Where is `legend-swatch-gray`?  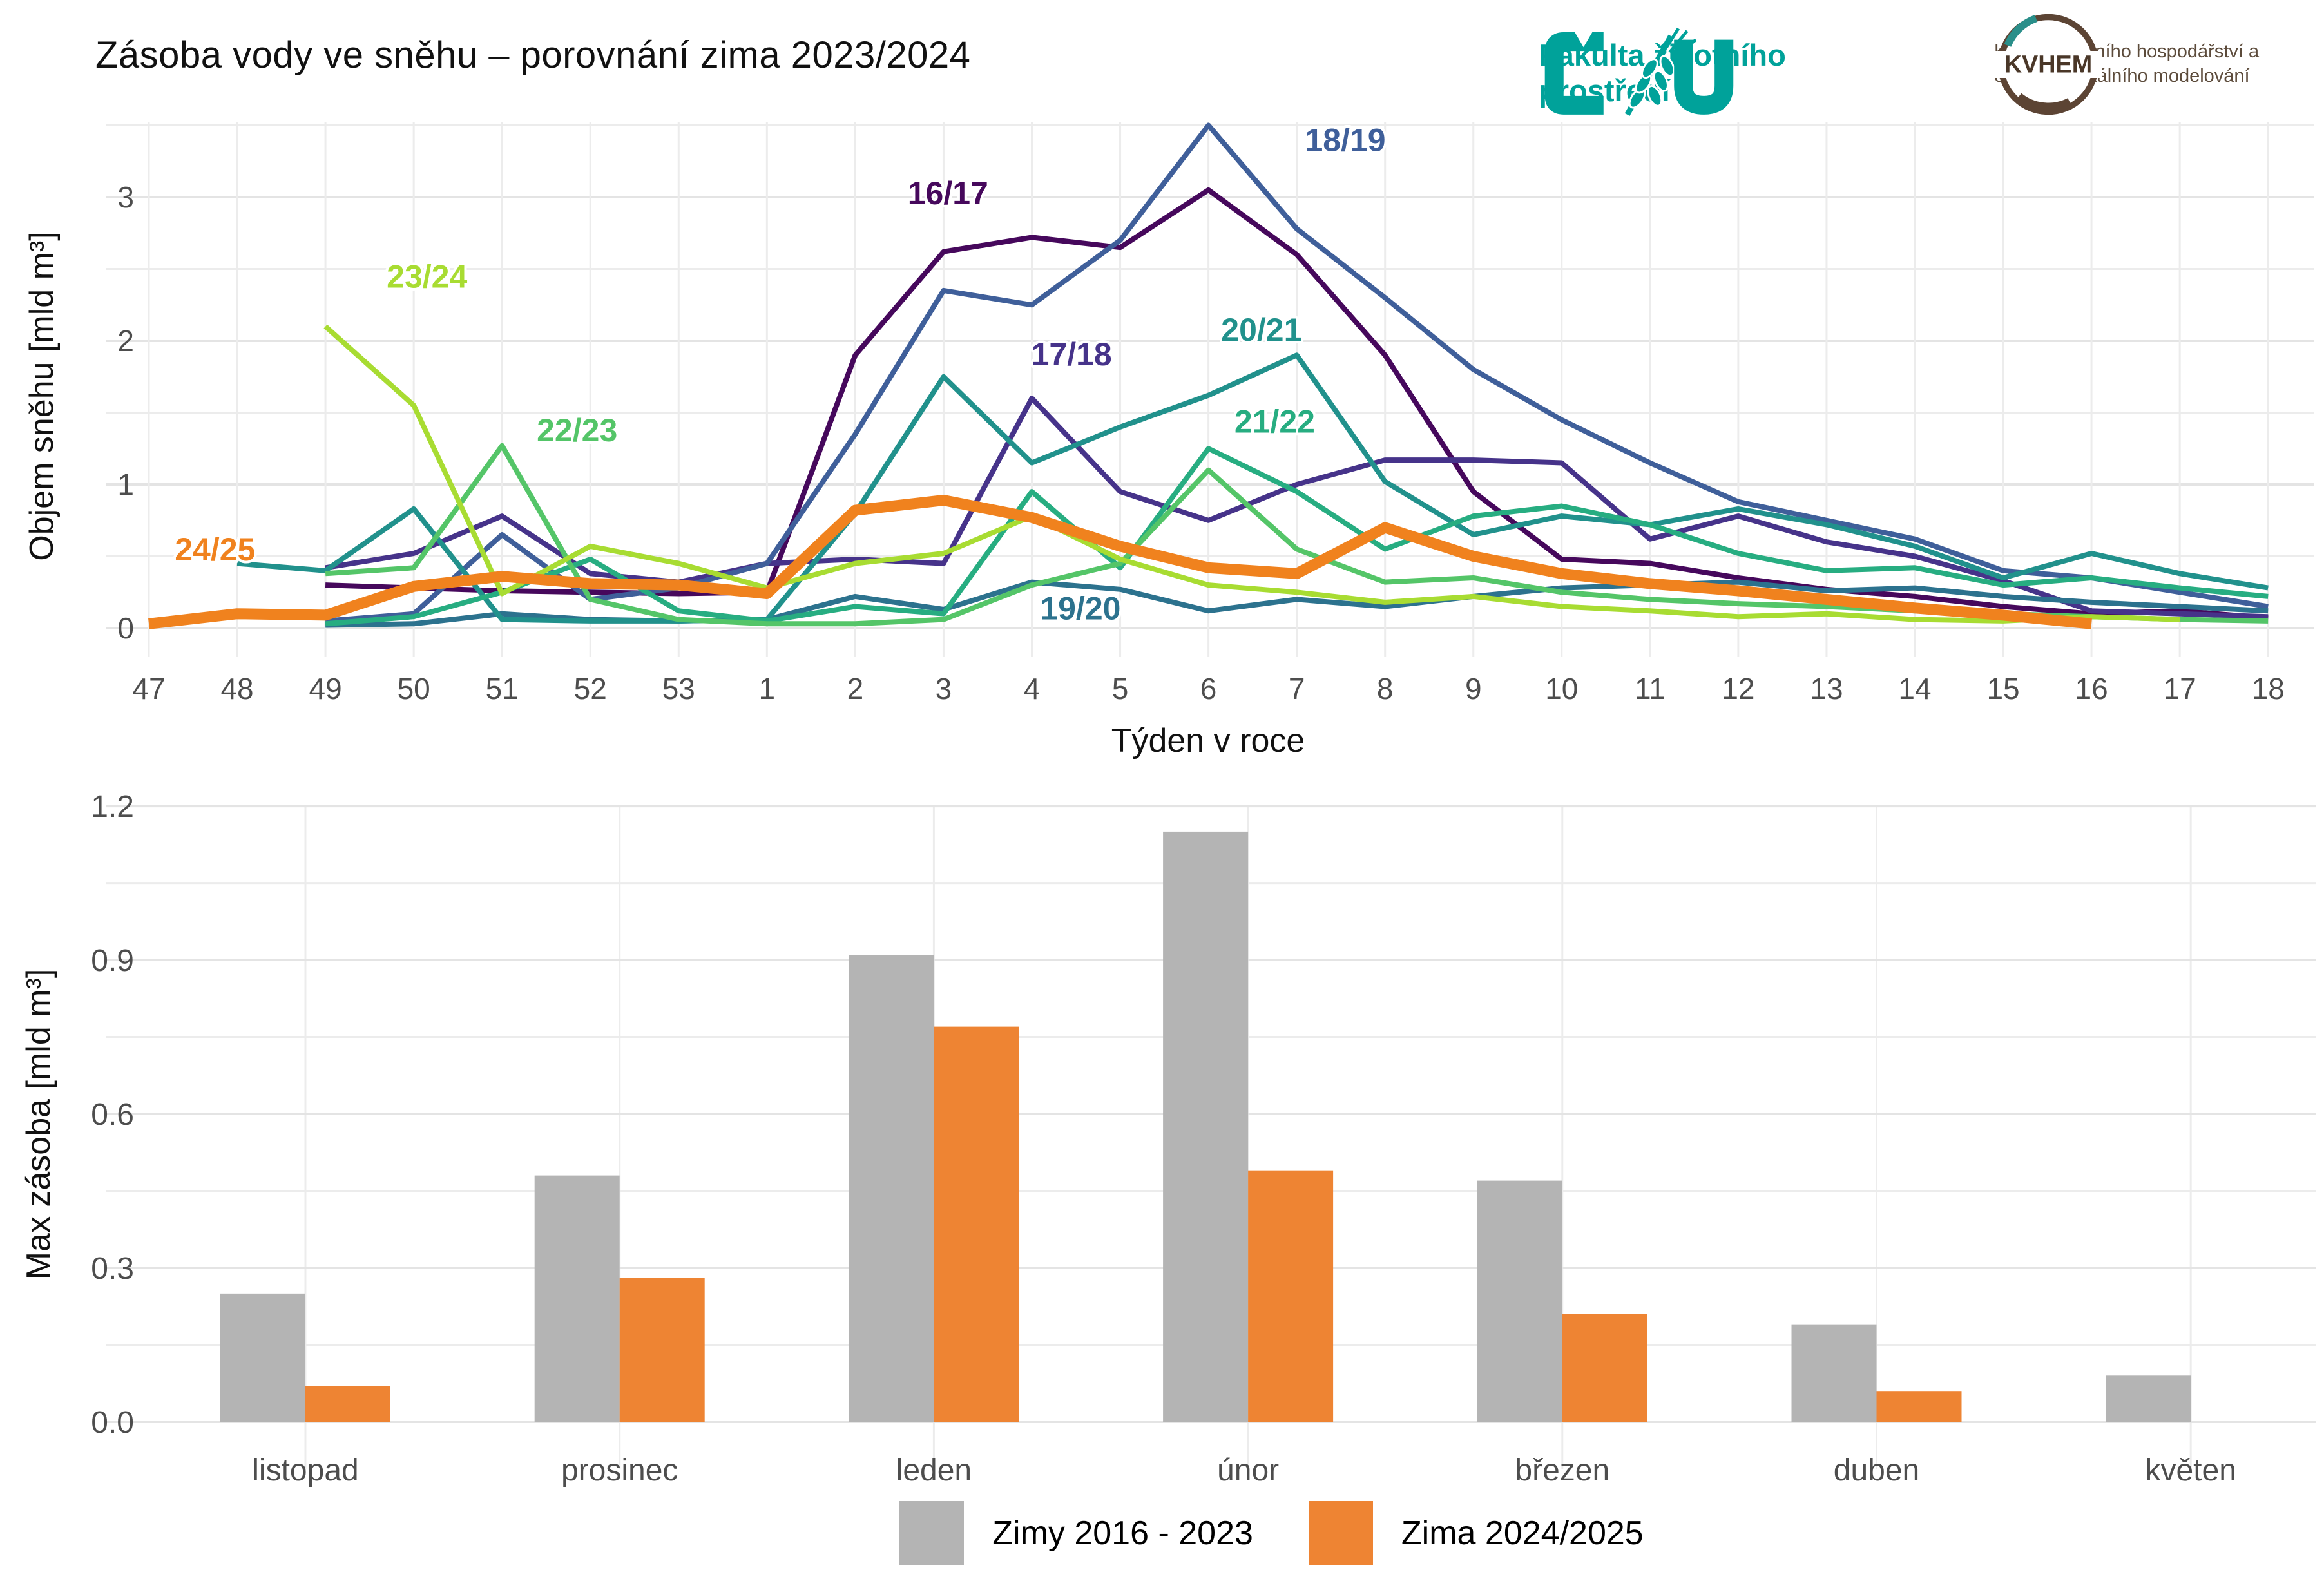 legend-swatch-gray is located at coordinates (932, 1533).